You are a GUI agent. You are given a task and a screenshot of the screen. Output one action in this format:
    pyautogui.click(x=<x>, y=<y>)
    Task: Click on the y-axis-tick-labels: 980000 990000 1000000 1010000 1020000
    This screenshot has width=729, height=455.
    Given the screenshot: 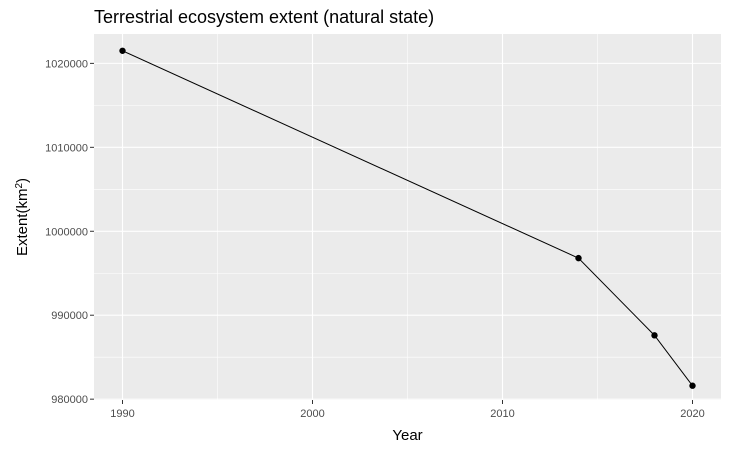 What is the action you would take?
    pyautogui.click(x=66, y=232)
    